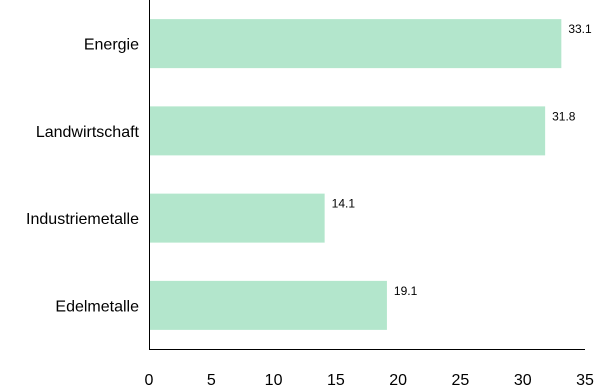  What do you see at coordinates (580, 29) in the screenshot?
I see `data-label: 33.1` at bounding box center [580, 29].